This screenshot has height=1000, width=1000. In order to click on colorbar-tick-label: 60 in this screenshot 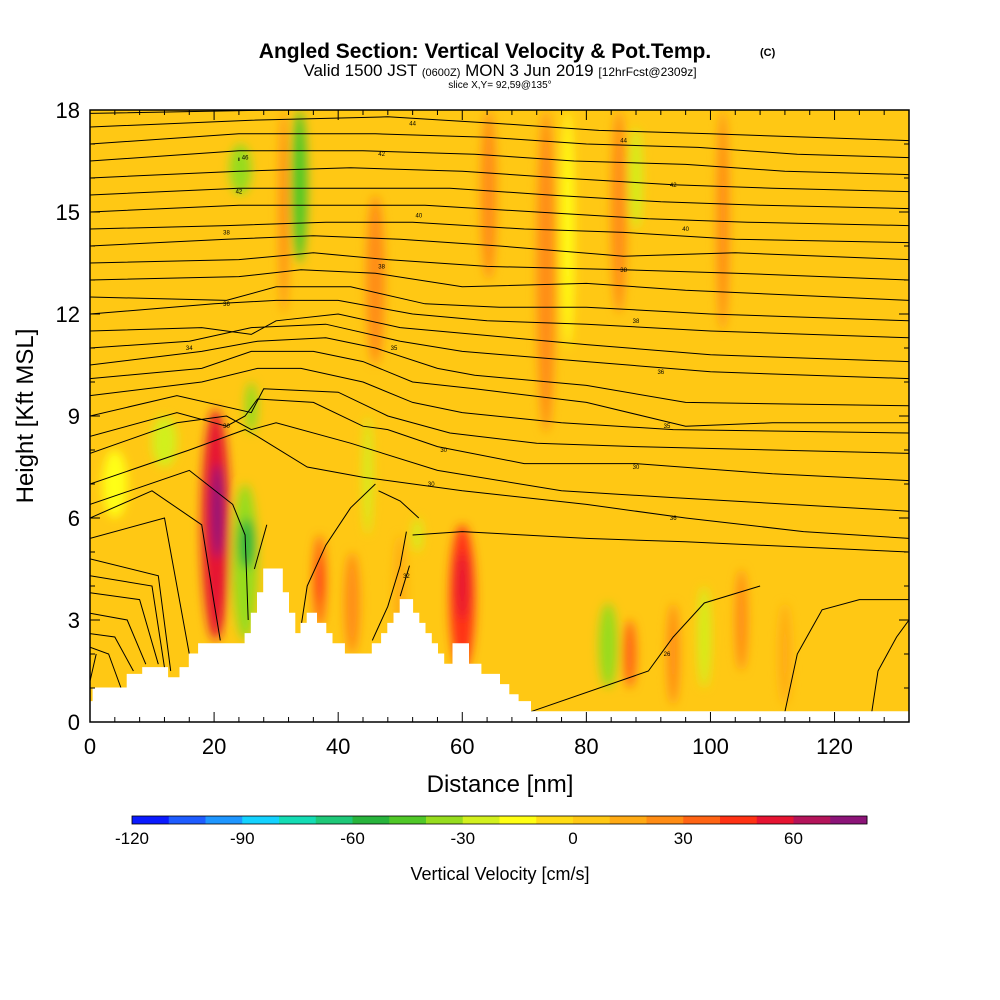, I will do `click(793, 838)`.